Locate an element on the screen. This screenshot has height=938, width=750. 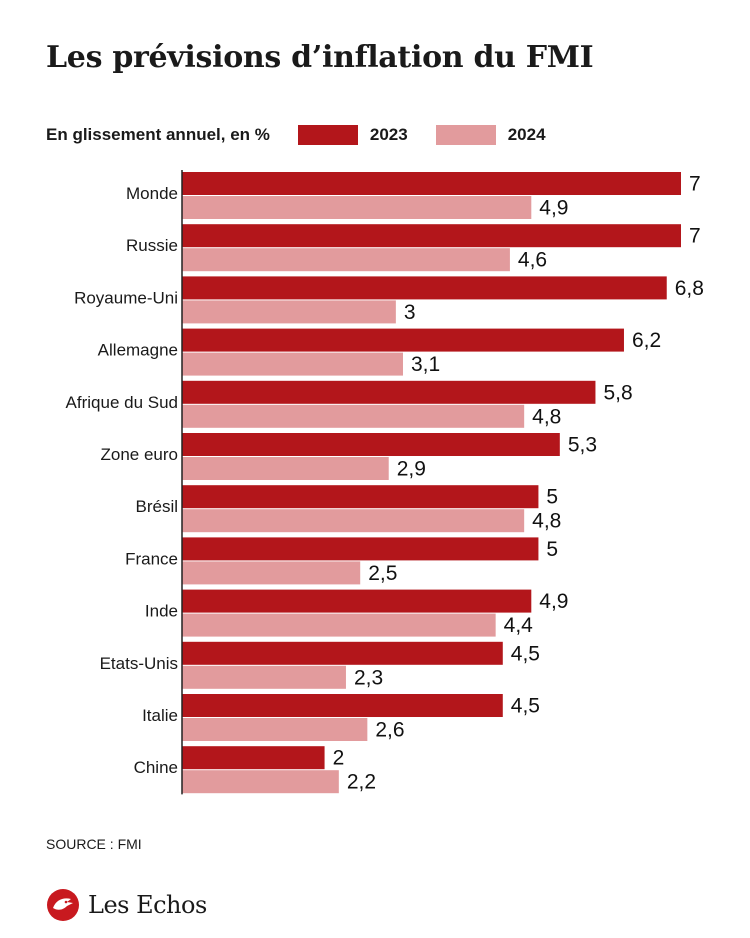
category-label: Allemagne is located at coordinates (138, 350).